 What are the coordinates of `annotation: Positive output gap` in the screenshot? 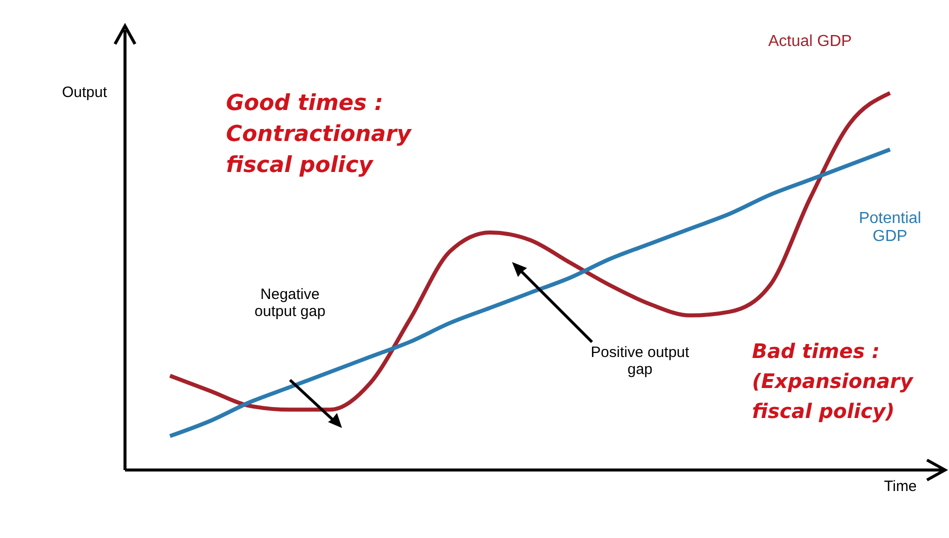 It's located at (640, 361).